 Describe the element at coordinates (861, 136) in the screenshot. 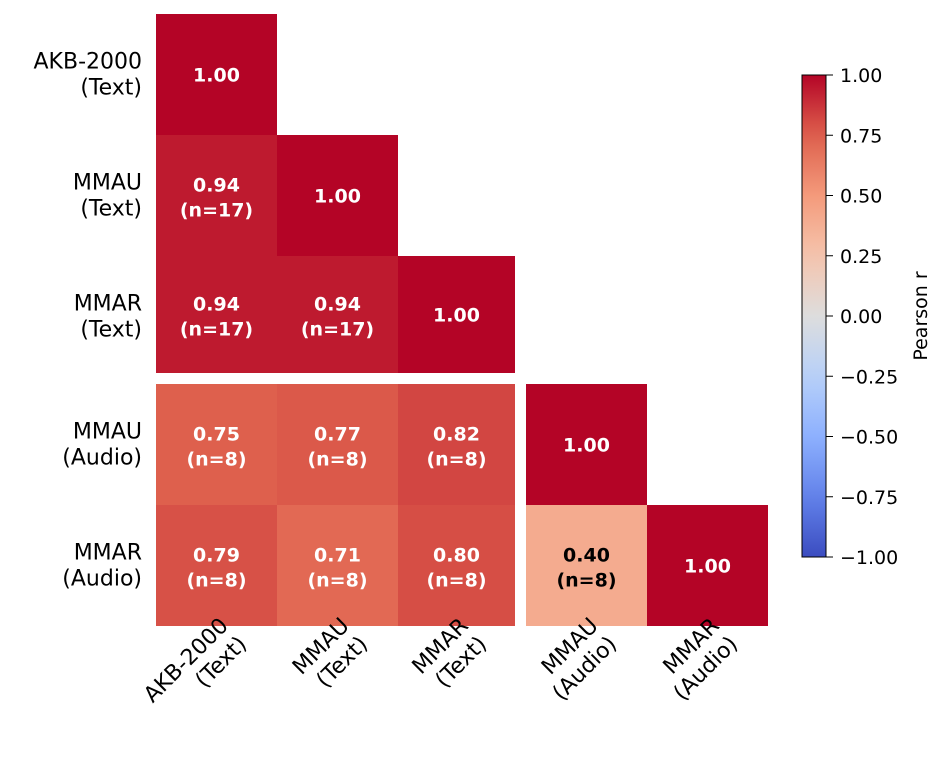

I see `colorbar-tick-label: 0.75` at that location.